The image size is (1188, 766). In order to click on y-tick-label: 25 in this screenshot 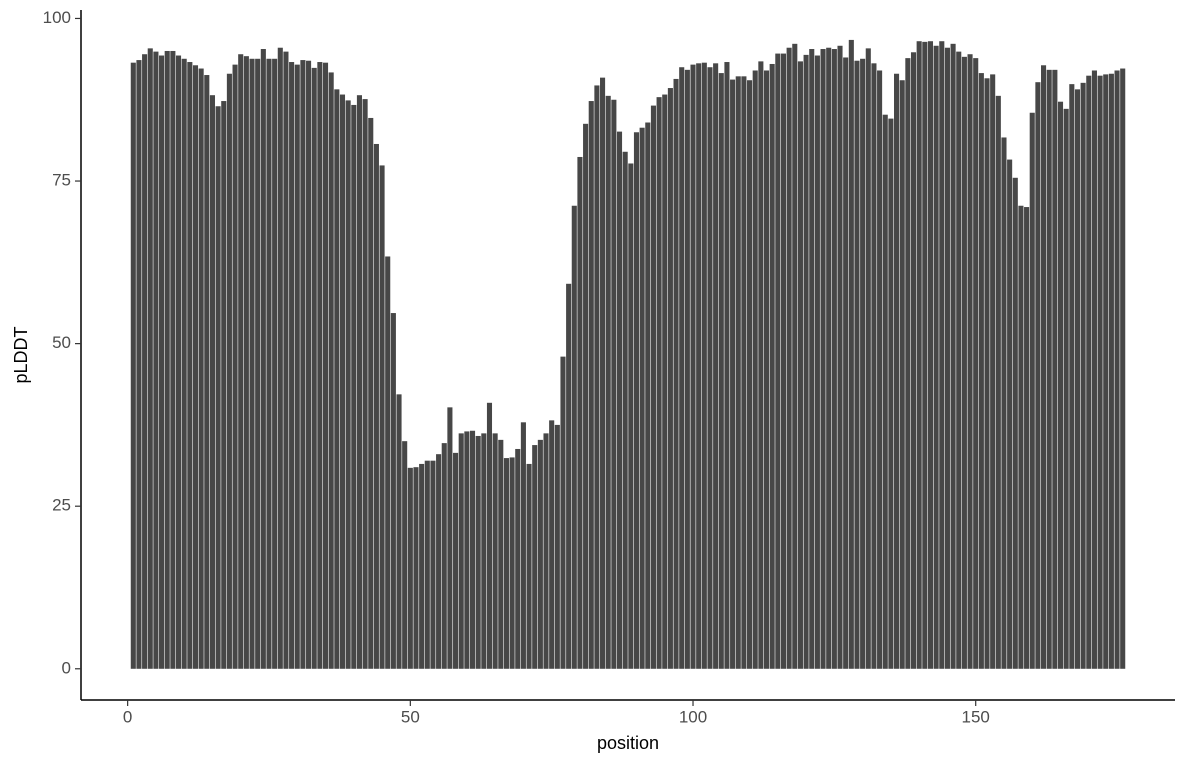, I will do `click(61, 505)`.